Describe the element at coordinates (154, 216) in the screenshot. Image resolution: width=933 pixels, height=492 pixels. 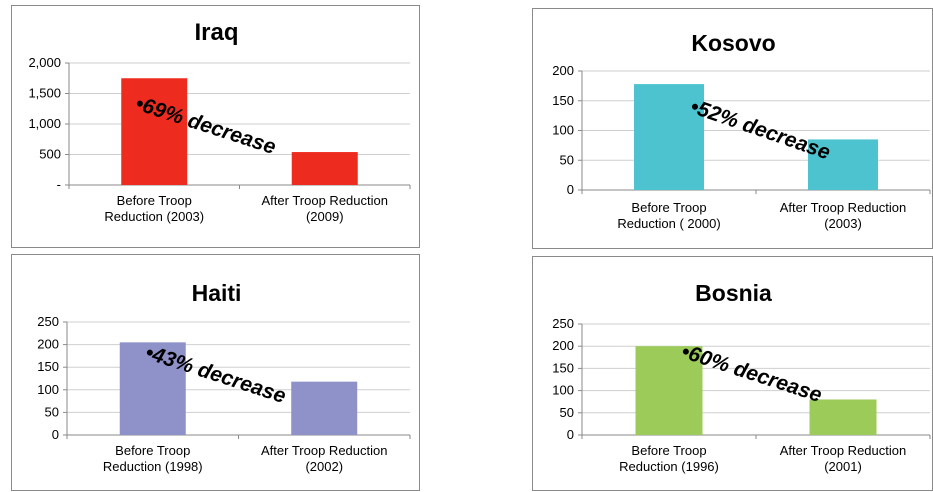
I see `category-label: Reduction (2003)` at that location.